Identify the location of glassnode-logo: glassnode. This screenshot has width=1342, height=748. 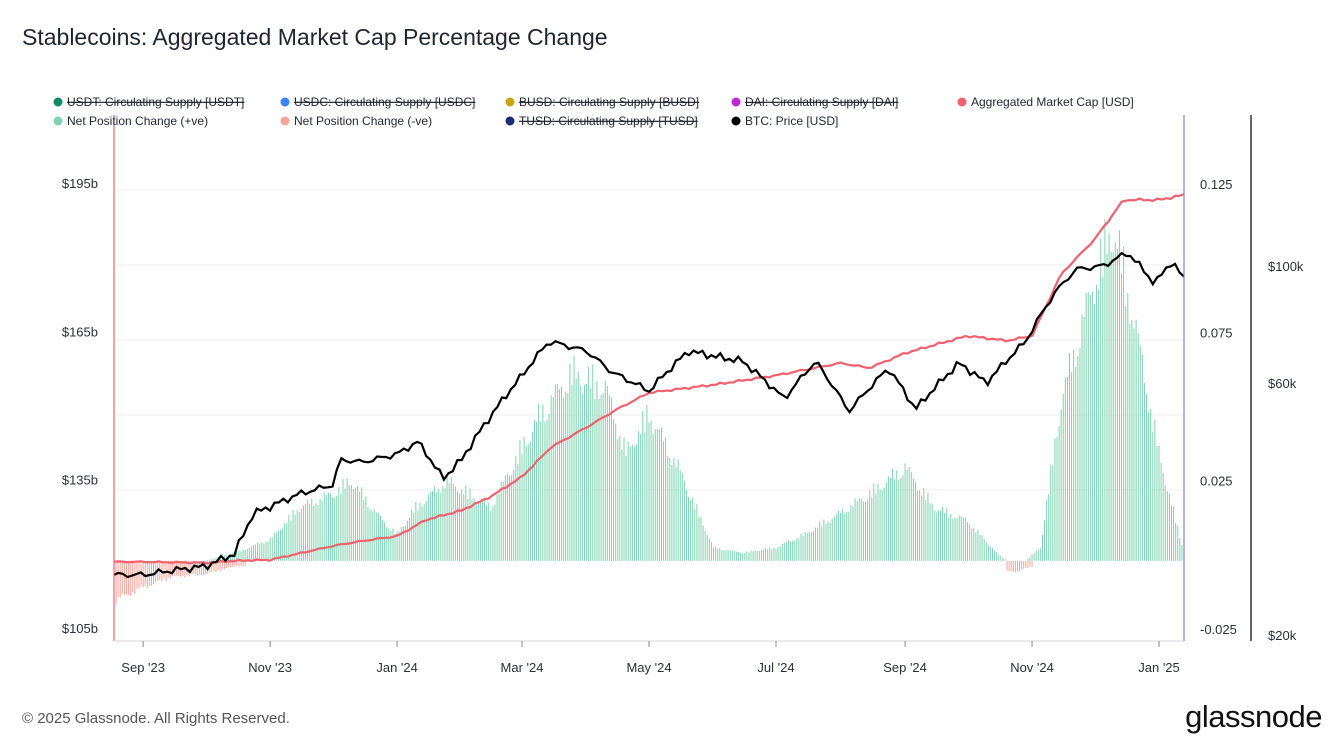
(1253, 716).